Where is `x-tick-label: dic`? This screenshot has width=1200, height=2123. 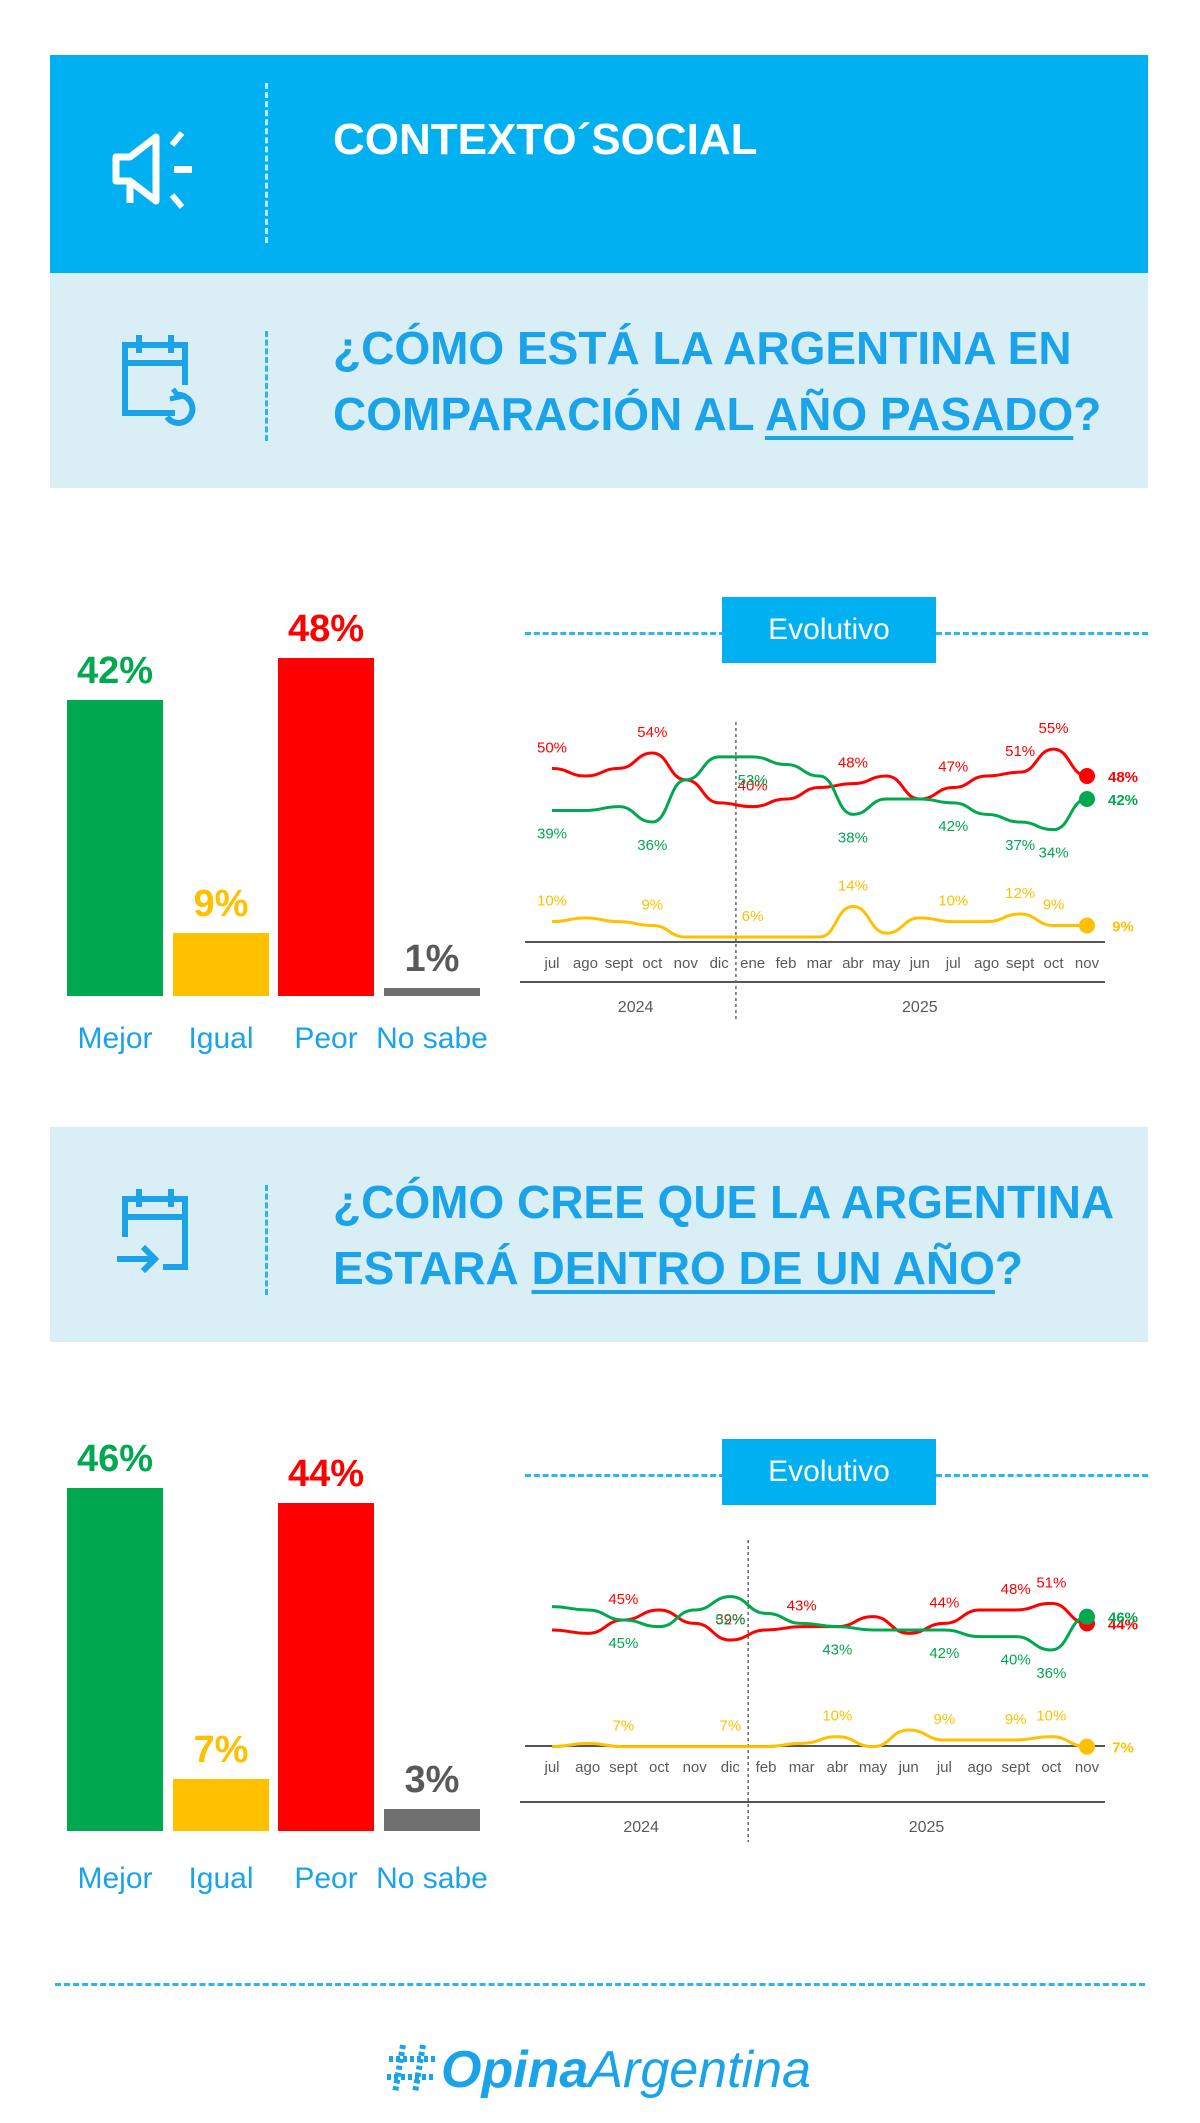
x-tick-label: dic is located at coordinates (731, 1767).